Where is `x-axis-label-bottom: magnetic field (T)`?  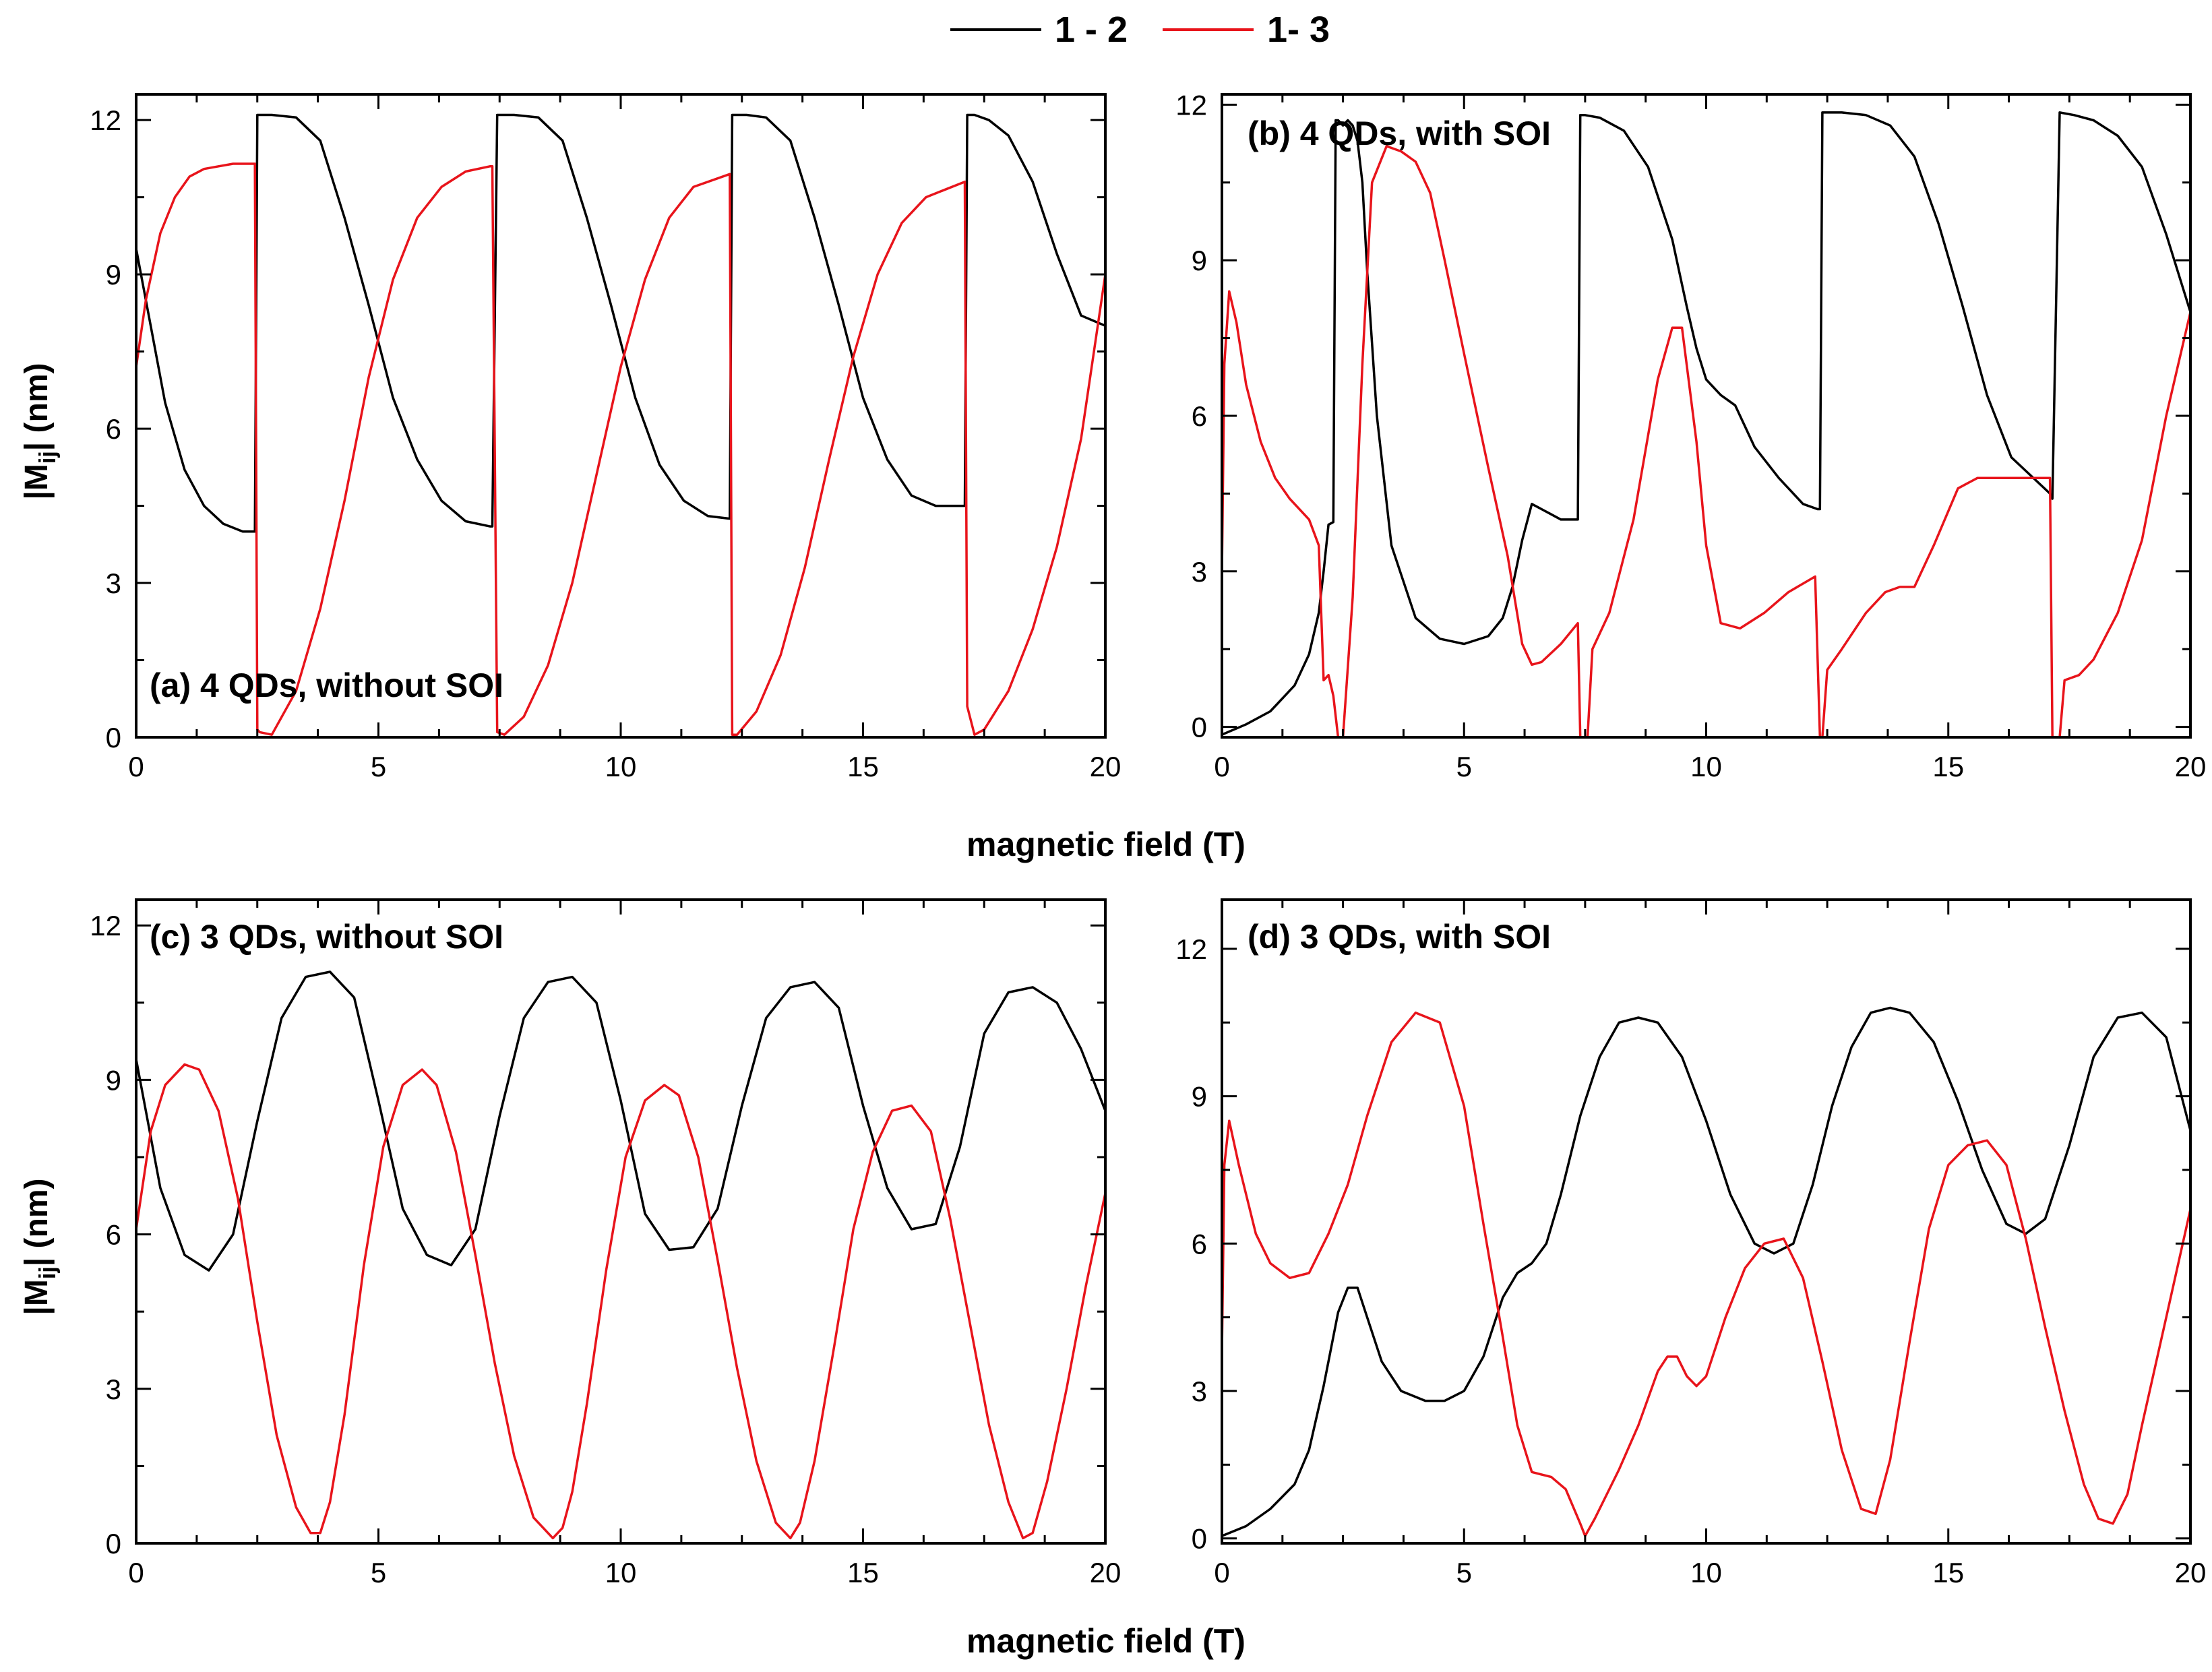
x-axis-label-bottom: magnetic field (T) is located at coordinates (1106, 1641).